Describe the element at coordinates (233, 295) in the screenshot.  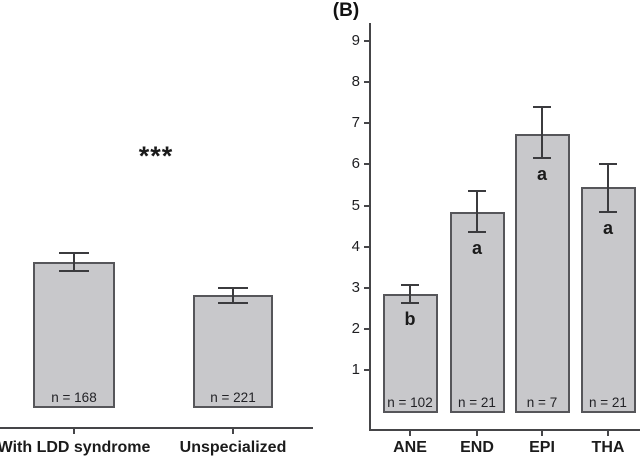
I see `error-bar-unspecialized` at that location.